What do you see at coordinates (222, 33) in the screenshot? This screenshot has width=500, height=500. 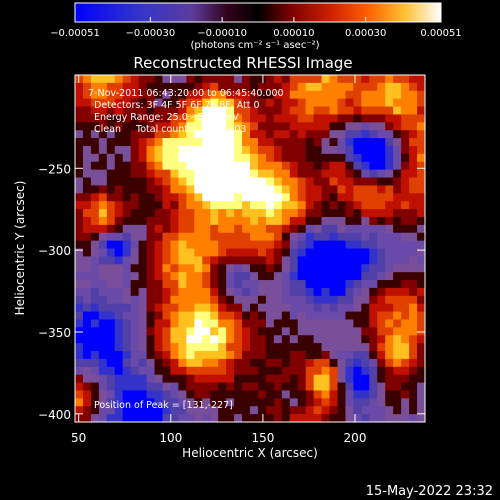 I see `colorbar-tick-label: −0.00010` at bounding box center [222, 33].